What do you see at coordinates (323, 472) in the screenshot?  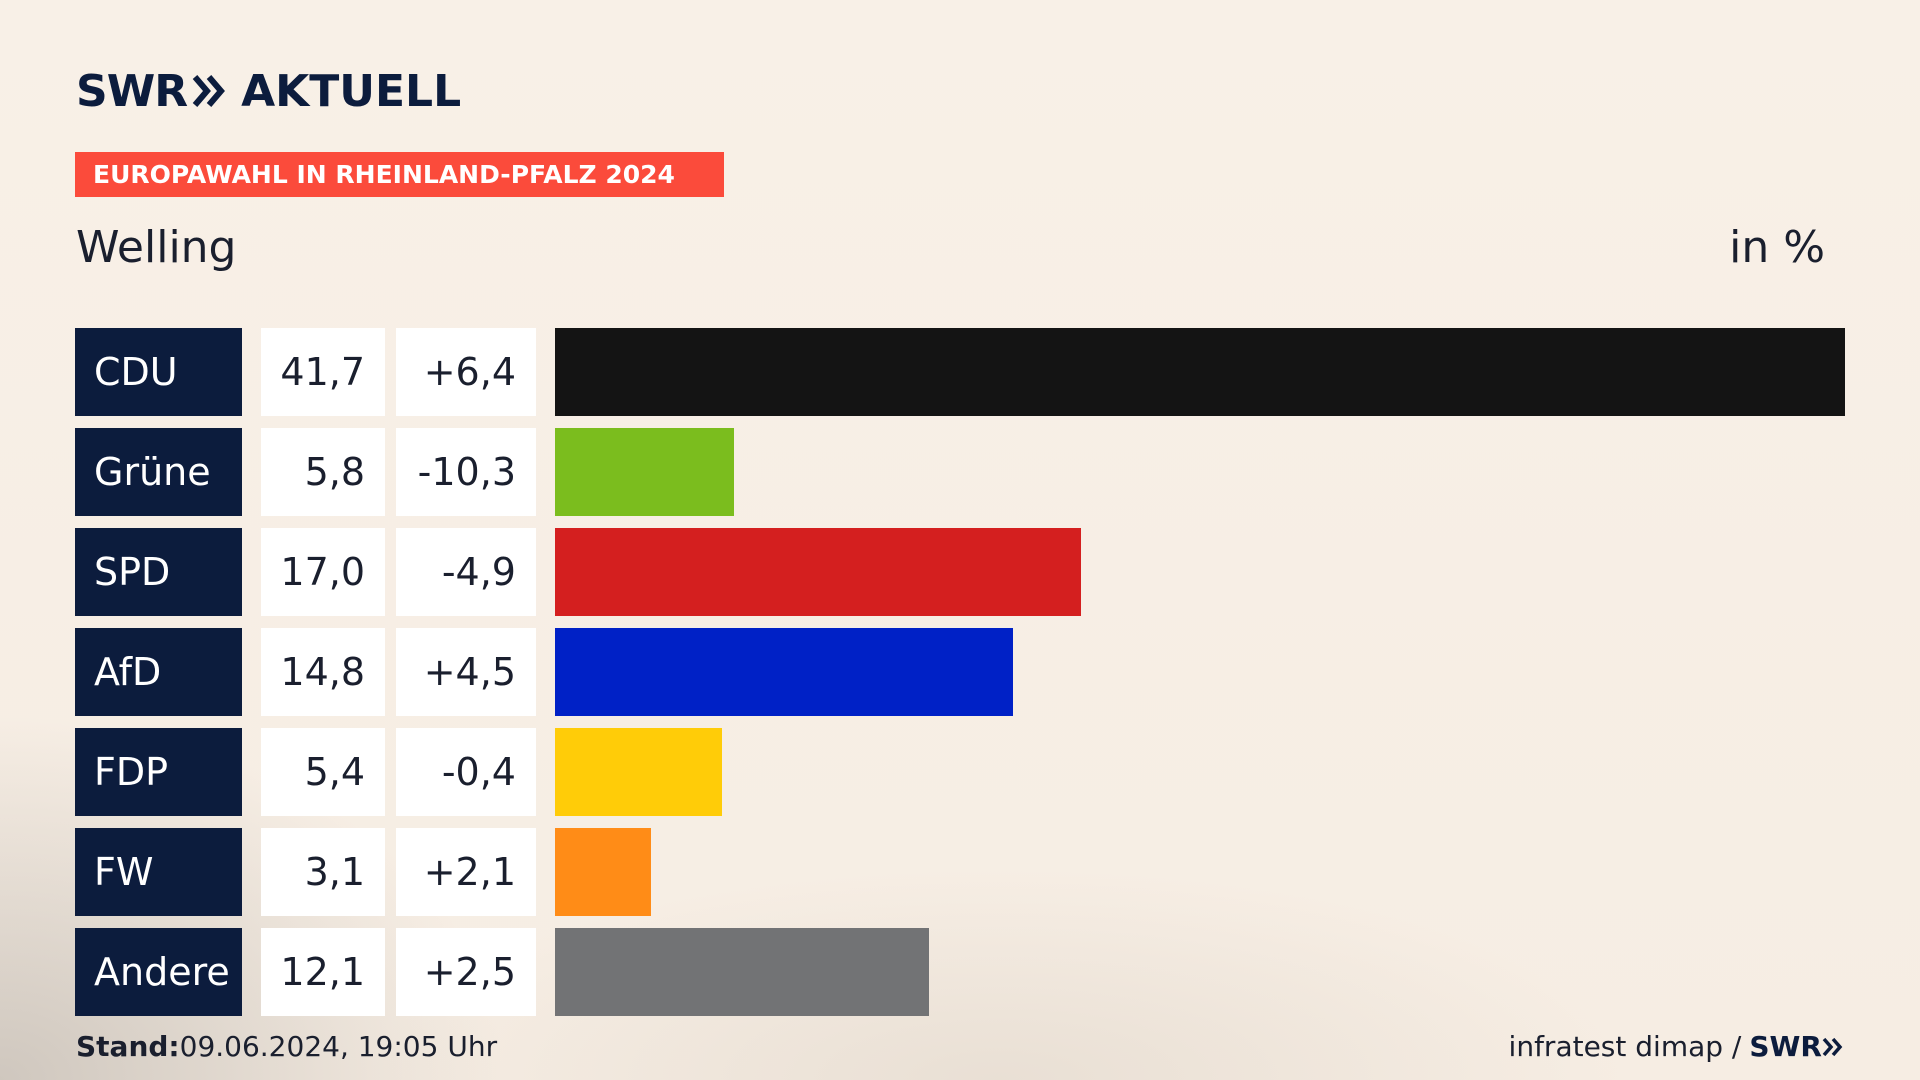 I see `vote-share-value: 5,8` at bounding box center [323, 472].